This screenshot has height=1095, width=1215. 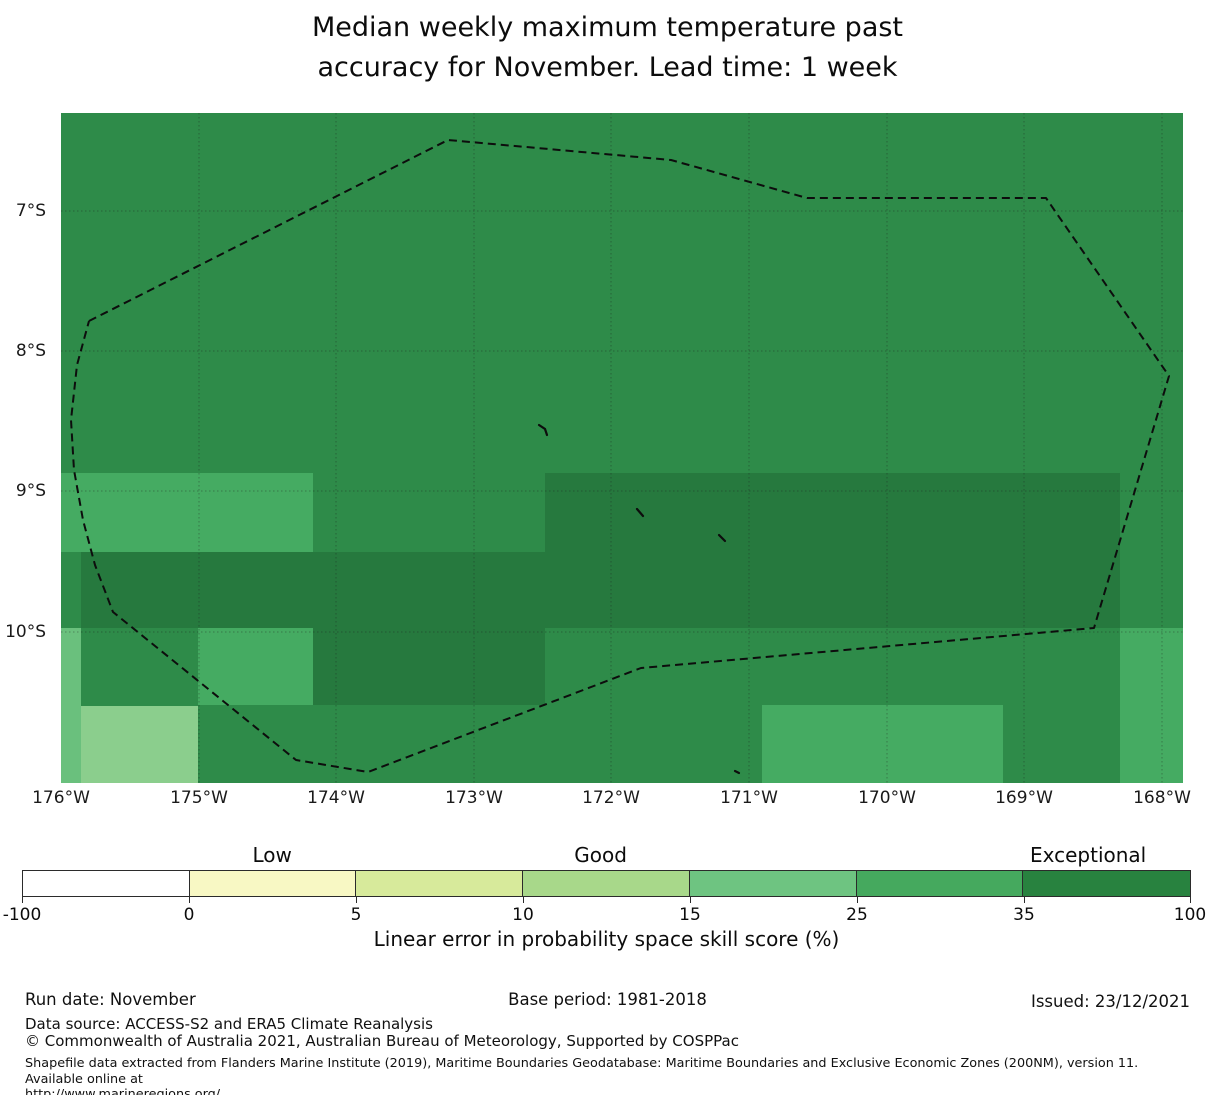 What do you see at coordinates (356, 915) in the screenshot?
I see `legend-tick-label: 5` at bounding box center [356, 915].